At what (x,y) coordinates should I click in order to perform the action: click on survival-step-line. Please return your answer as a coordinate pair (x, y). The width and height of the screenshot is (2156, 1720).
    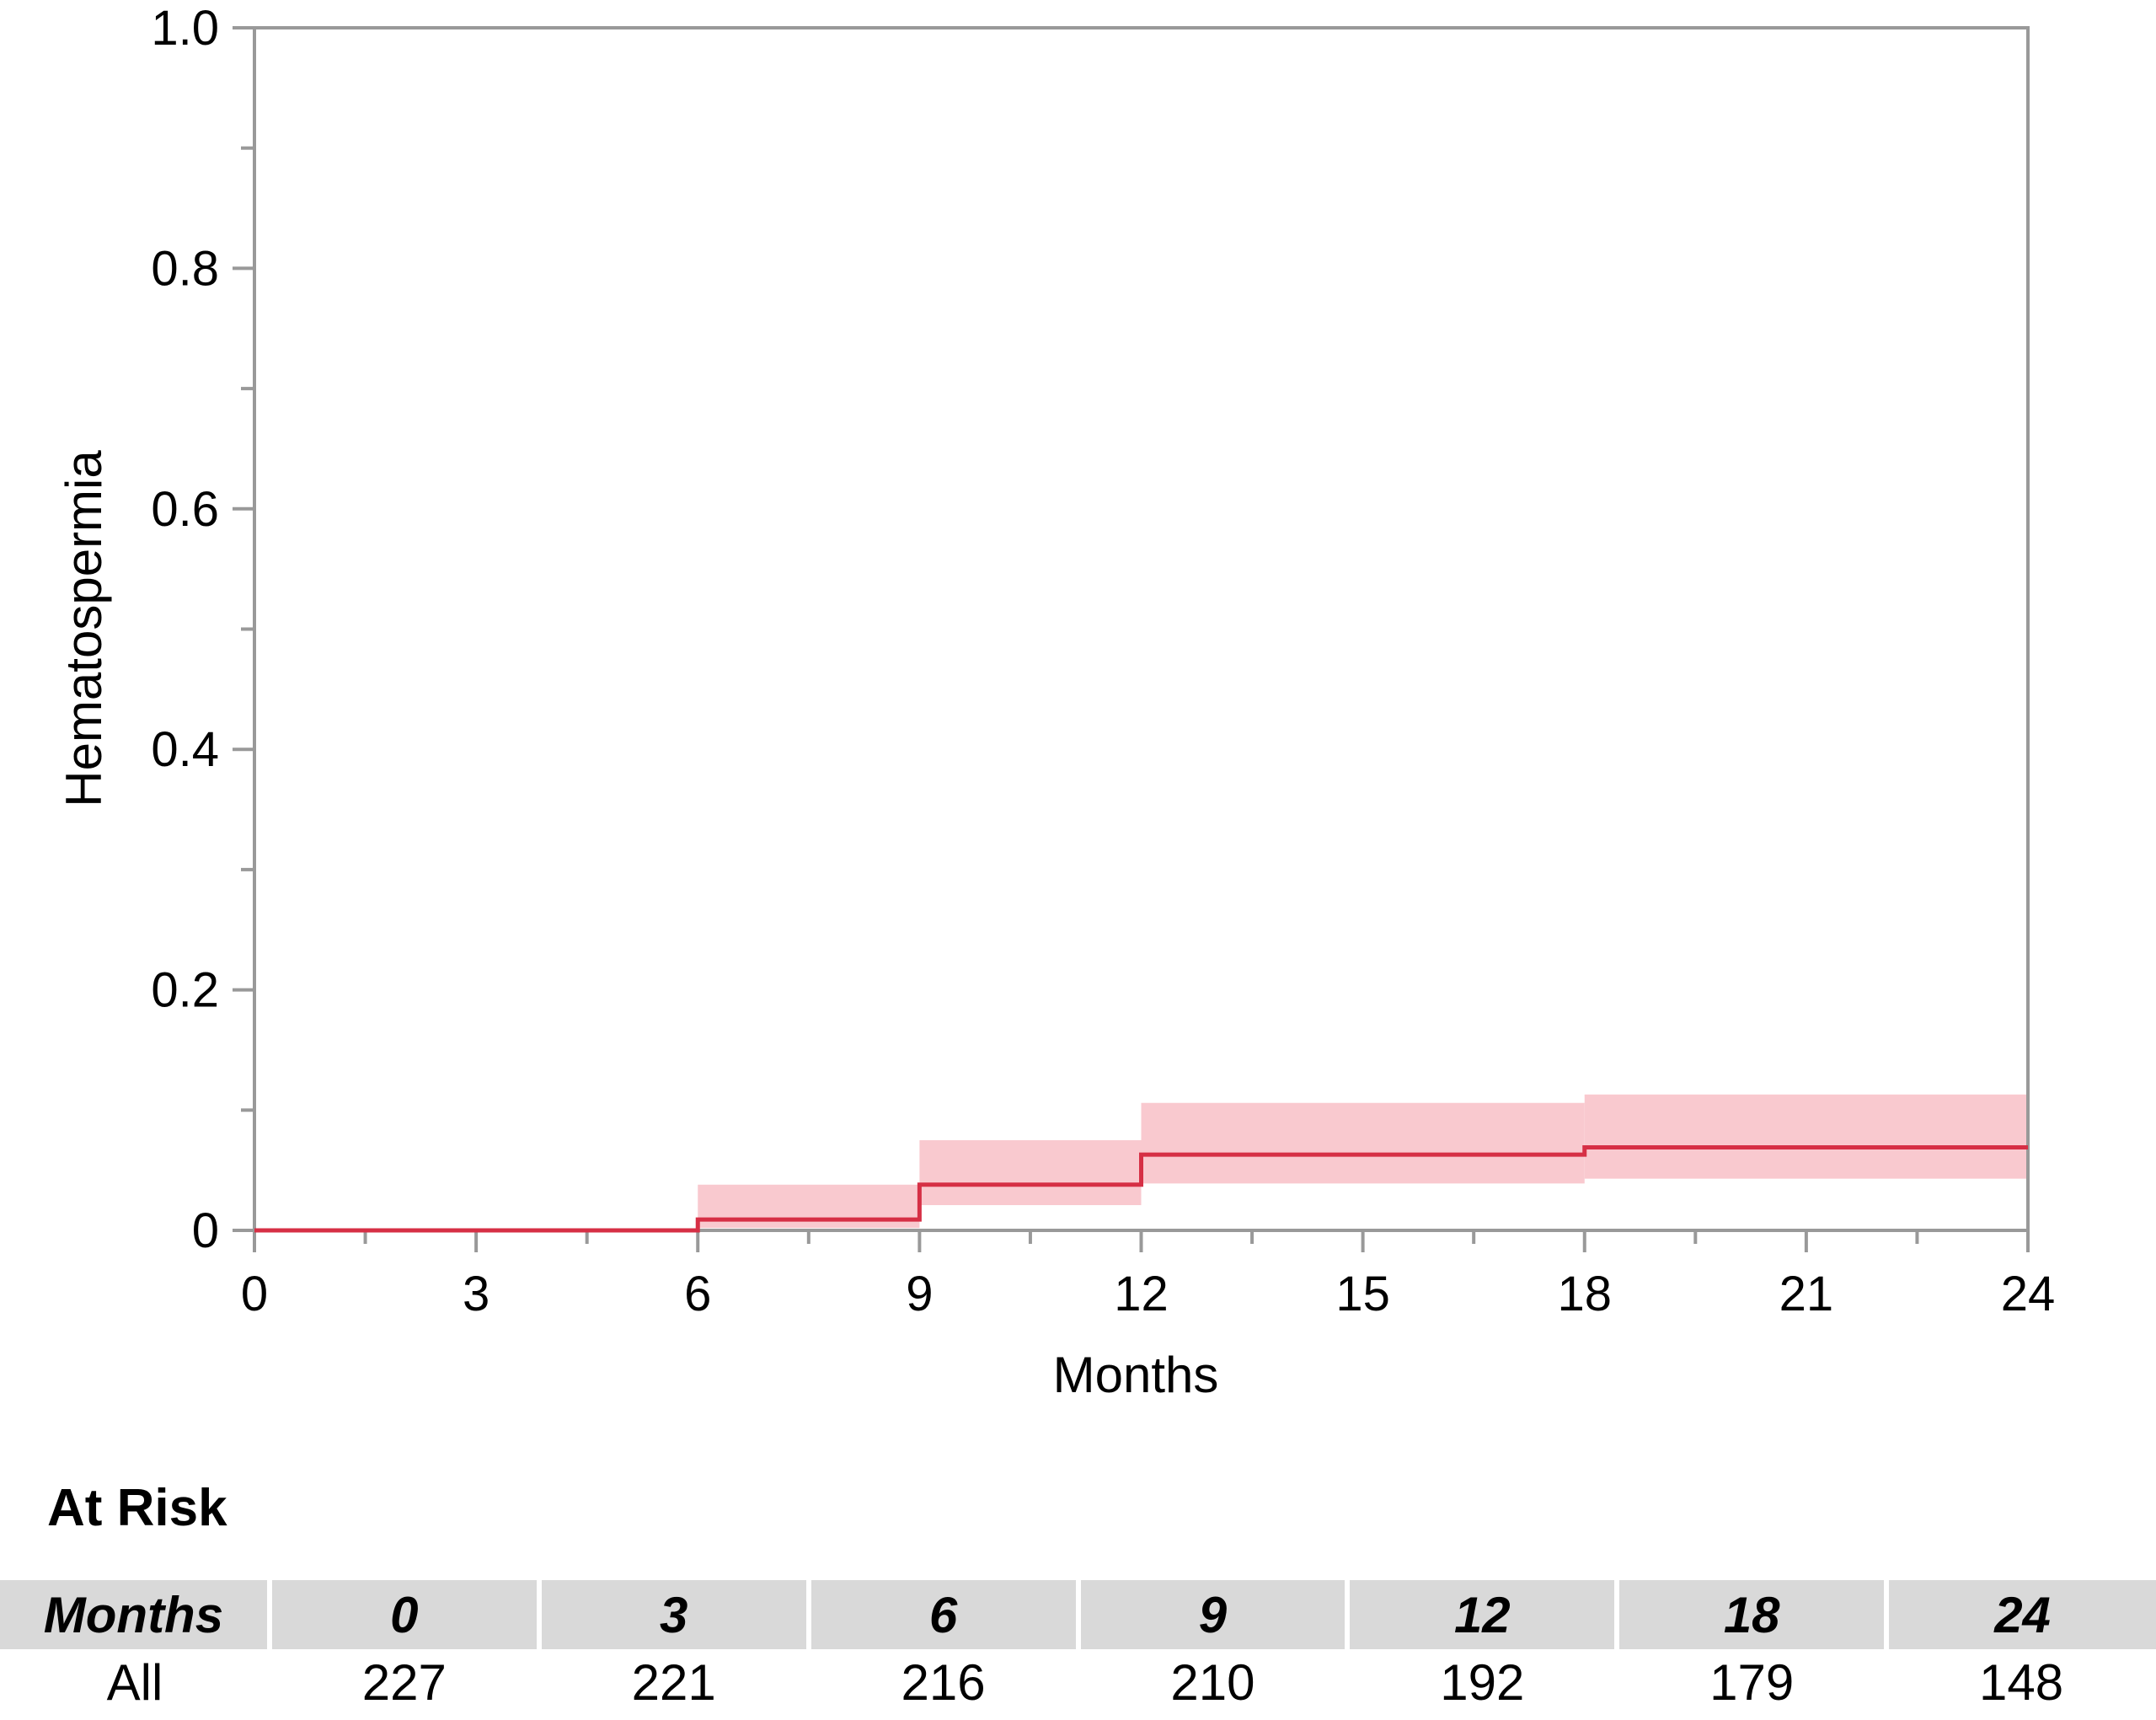
    Looking at the image, I should click on (1141, 1189).